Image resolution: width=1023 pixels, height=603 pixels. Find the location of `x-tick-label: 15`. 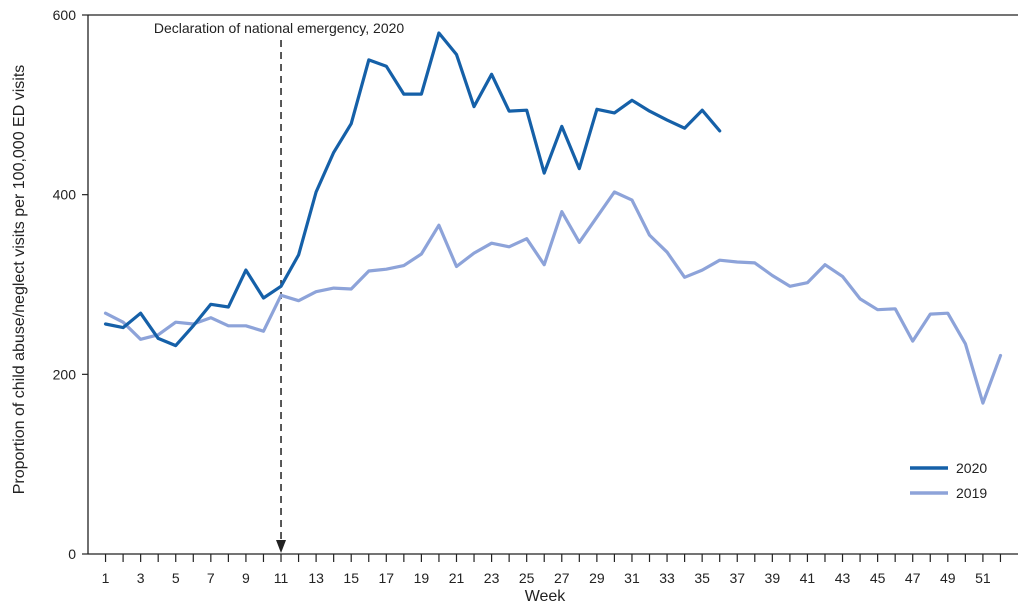

x-tick-label: 15 is located at coordinates (351, 578).